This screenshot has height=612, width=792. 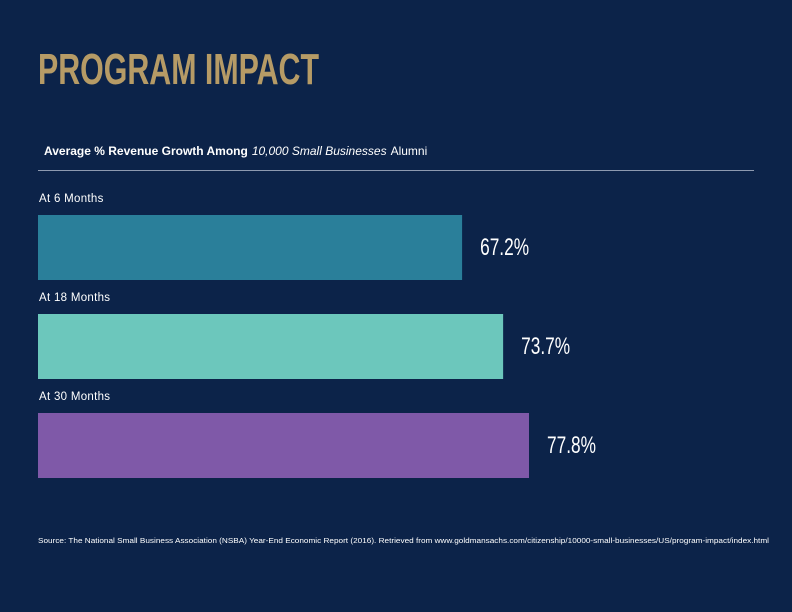 I want to click on subtitle-part: Alumni, so click(x=409, y=151).